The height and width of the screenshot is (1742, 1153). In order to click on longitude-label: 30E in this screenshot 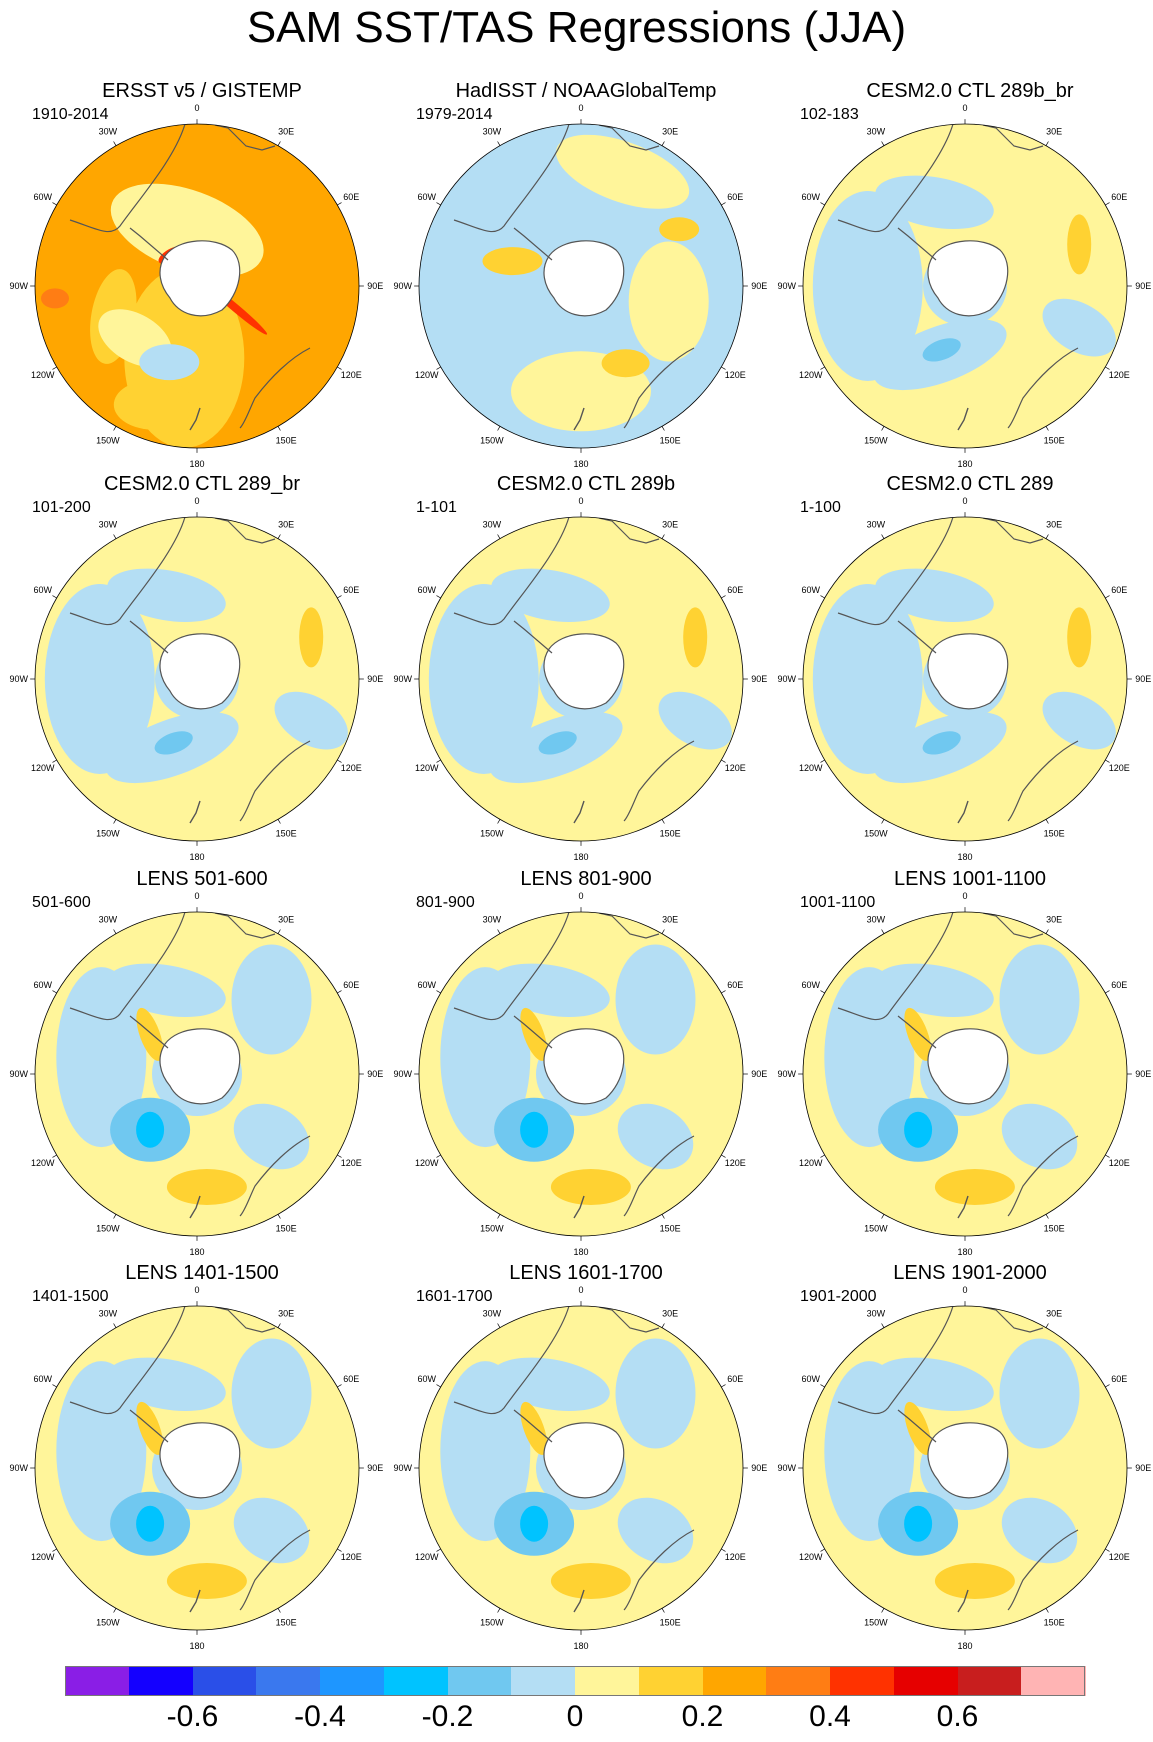, I will do `click(286, 525)`.